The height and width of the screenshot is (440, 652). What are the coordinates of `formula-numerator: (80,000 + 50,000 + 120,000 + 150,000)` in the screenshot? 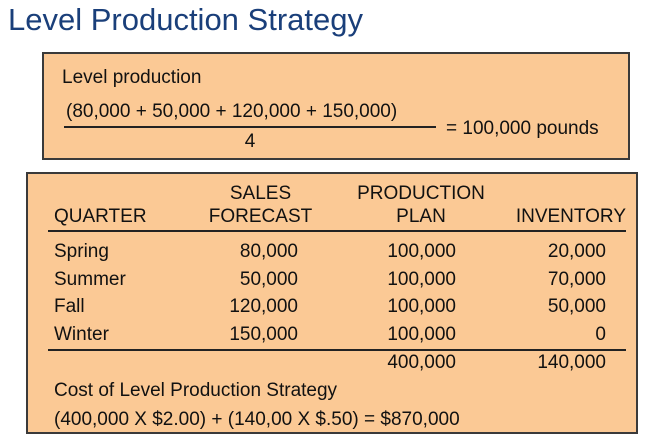 It's located at (232, 111).